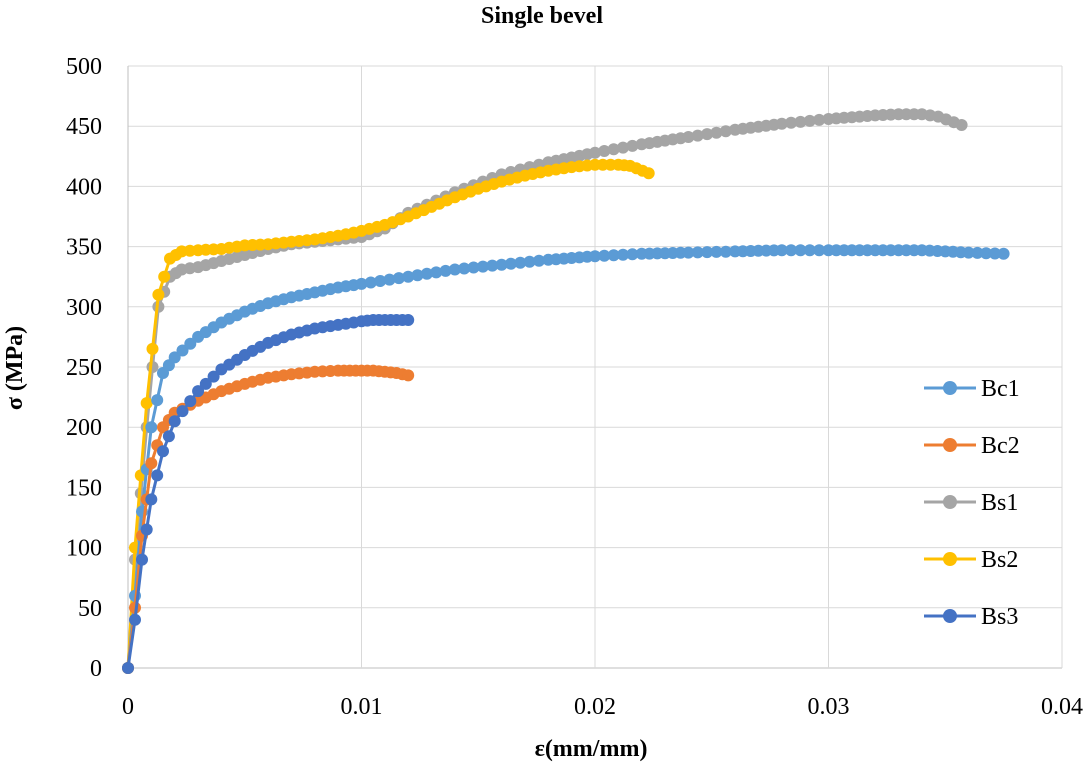 Image resolution: width=1090 pixels, height=767 pixels. I want to click on legend-label: Bs2, so click(999, 560).